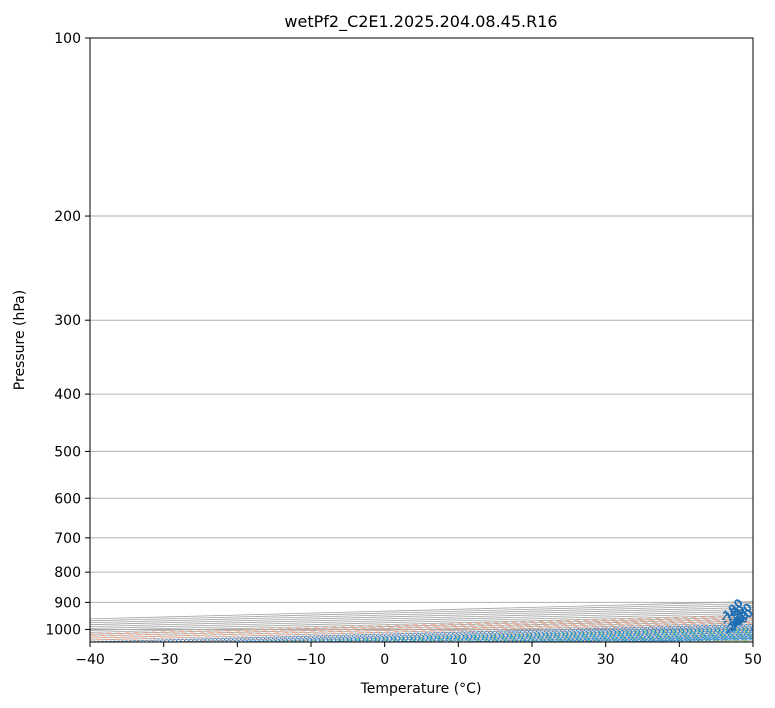  Describe the element at coordinates (420, 22) in the screenshot. I see `chart-title: wetPf2_C2E1.2025.204.08.45.R16` at that location.